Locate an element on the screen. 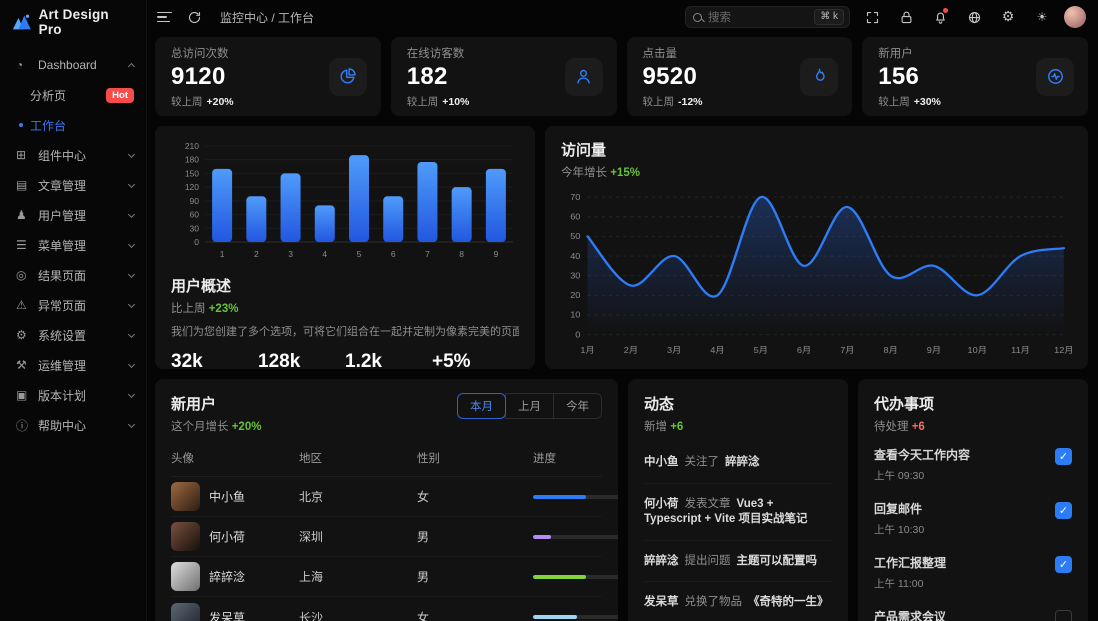  overview-stat: 32k总用户量 is located at coordinates (214, 360).